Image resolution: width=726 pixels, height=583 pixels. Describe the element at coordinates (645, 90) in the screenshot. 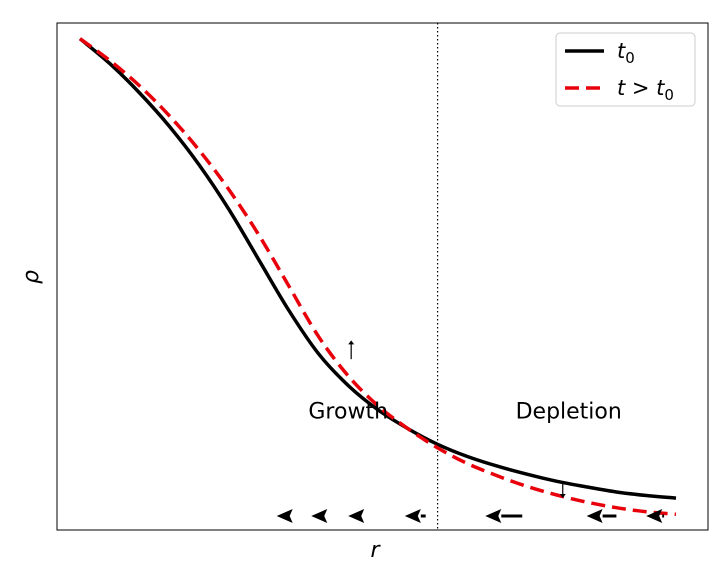

I see `legend-entry-t-later: t > t0` at that location.